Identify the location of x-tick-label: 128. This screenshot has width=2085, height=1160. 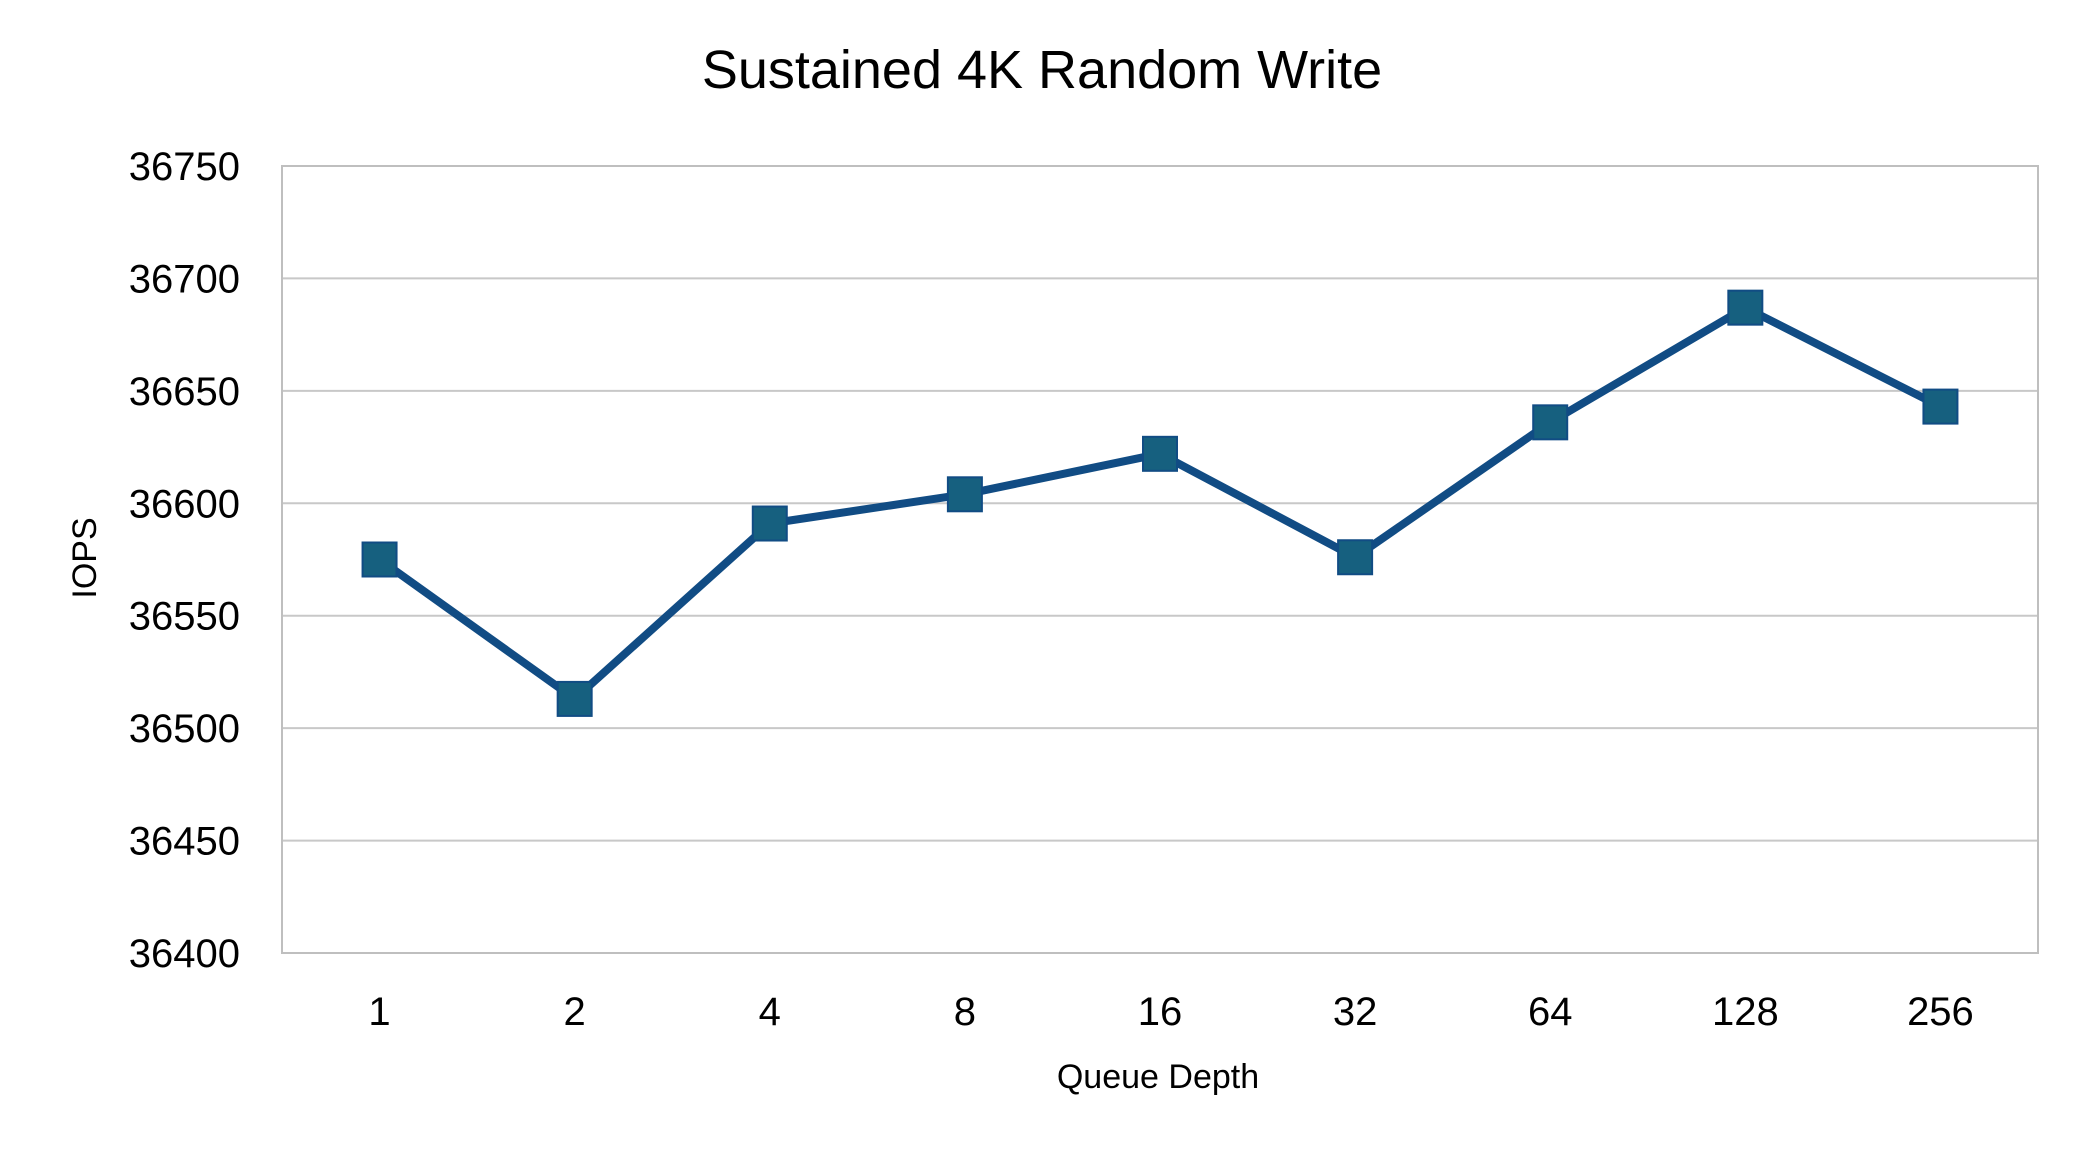
(1745, 1012).